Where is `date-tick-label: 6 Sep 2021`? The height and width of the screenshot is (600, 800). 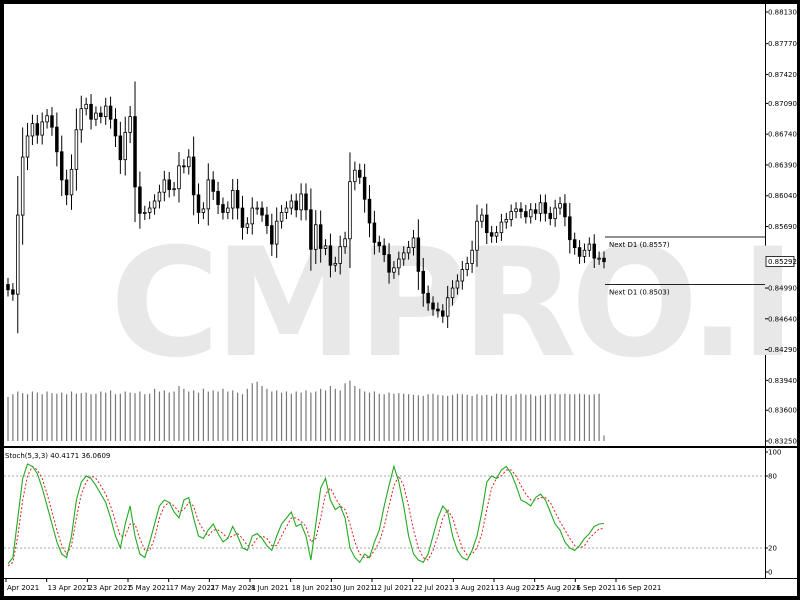 date-tick-label: 6 Sep 2021 is located at coordinates (596, 588).